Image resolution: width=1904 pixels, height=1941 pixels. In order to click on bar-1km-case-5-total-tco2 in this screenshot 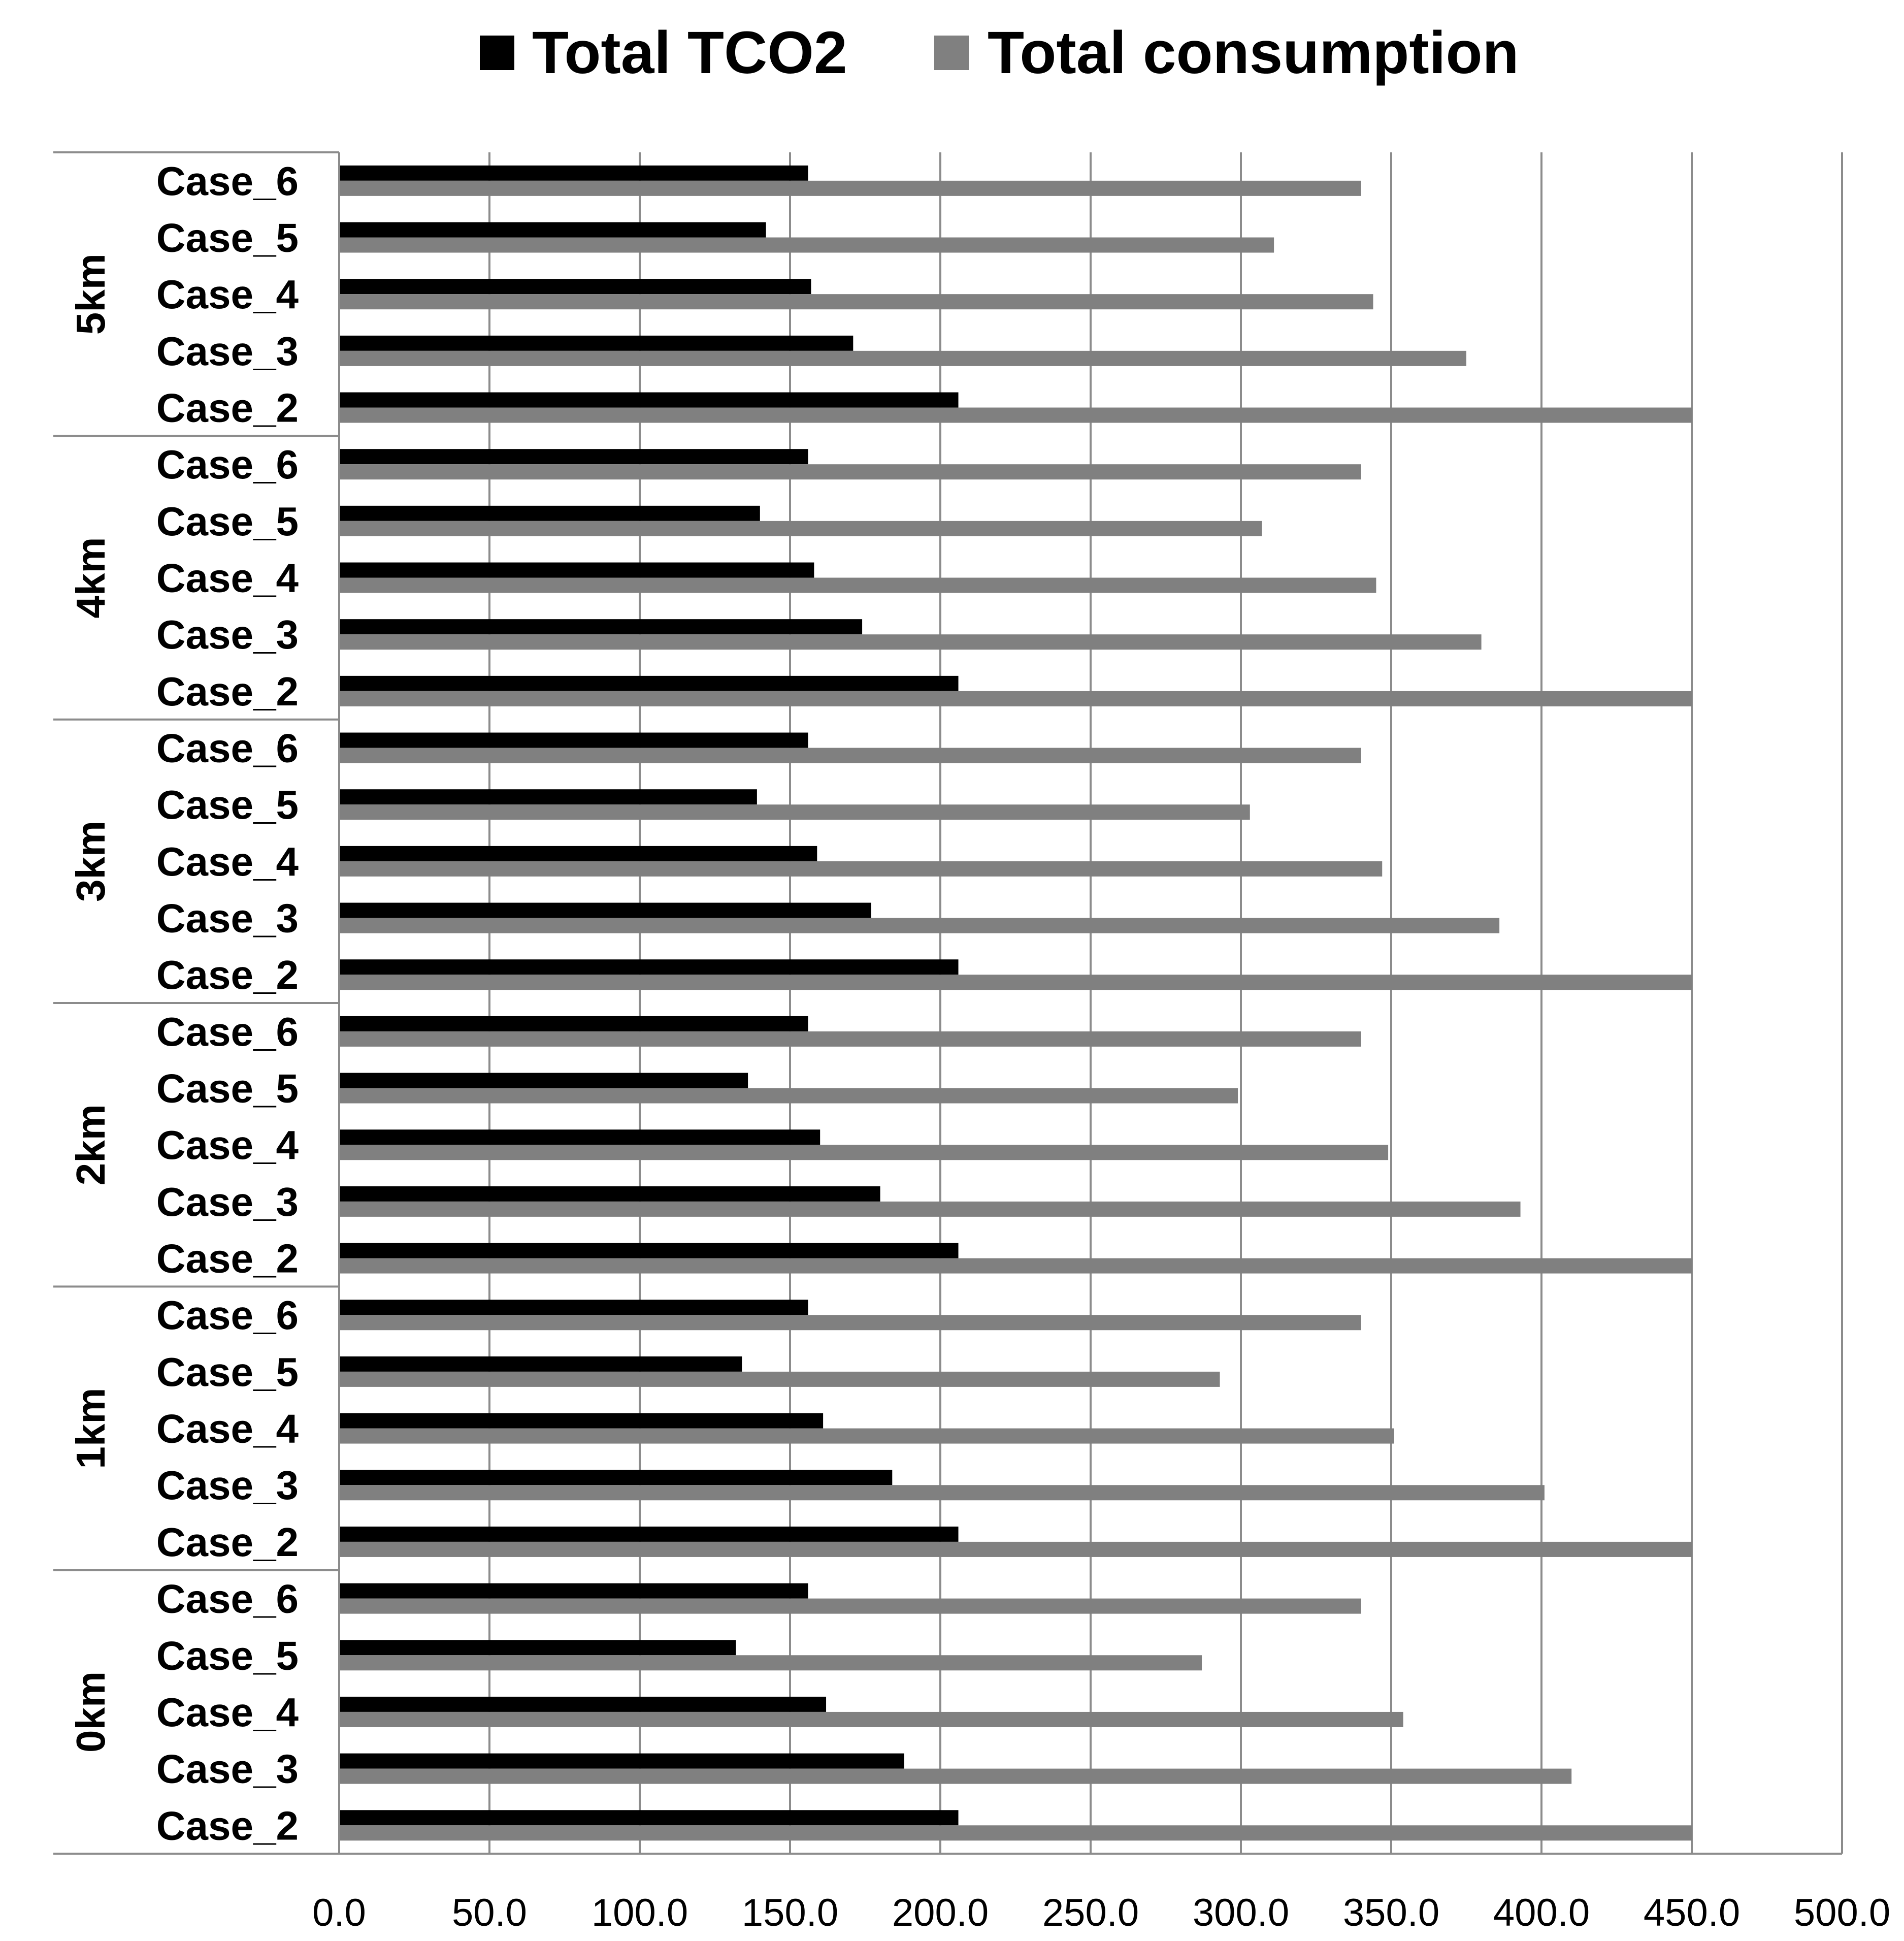, I will do `click(541, 1364)`.